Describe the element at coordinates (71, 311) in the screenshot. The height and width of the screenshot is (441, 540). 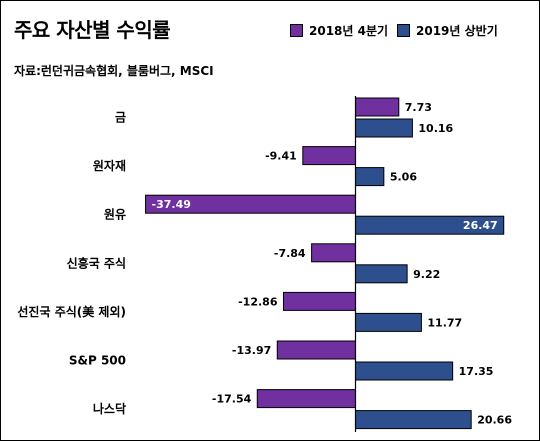
I see `category-label: 선진국 주식(美 제외)` at that location.